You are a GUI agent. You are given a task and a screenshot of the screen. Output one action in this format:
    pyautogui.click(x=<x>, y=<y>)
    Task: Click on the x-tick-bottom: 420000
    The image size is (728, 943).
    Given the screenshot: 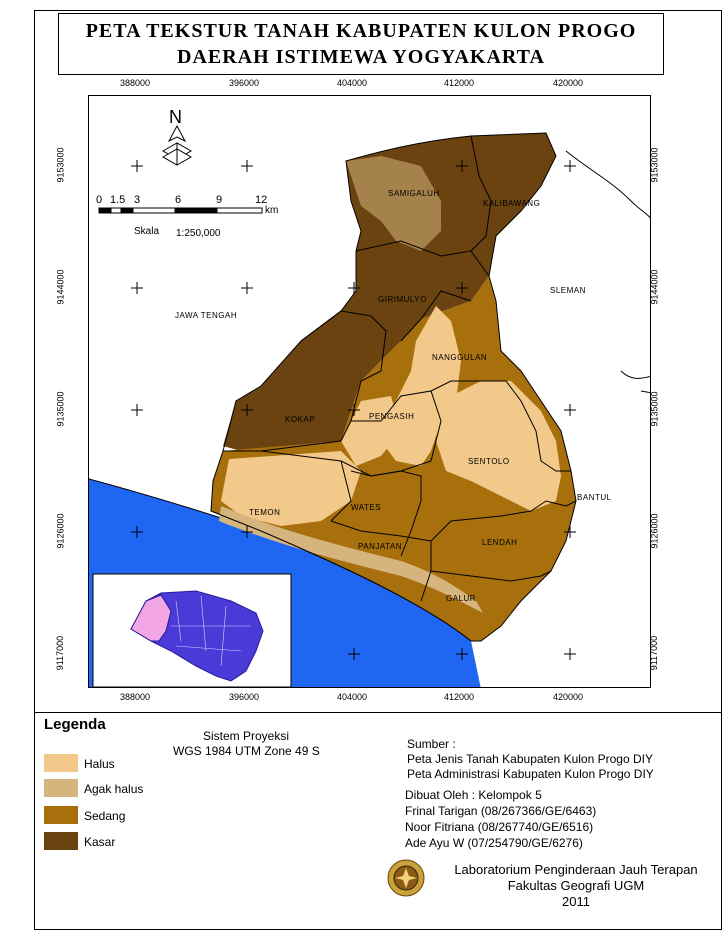 What is the action you would take?
    pyautogui.click(x=568, y=697)
    